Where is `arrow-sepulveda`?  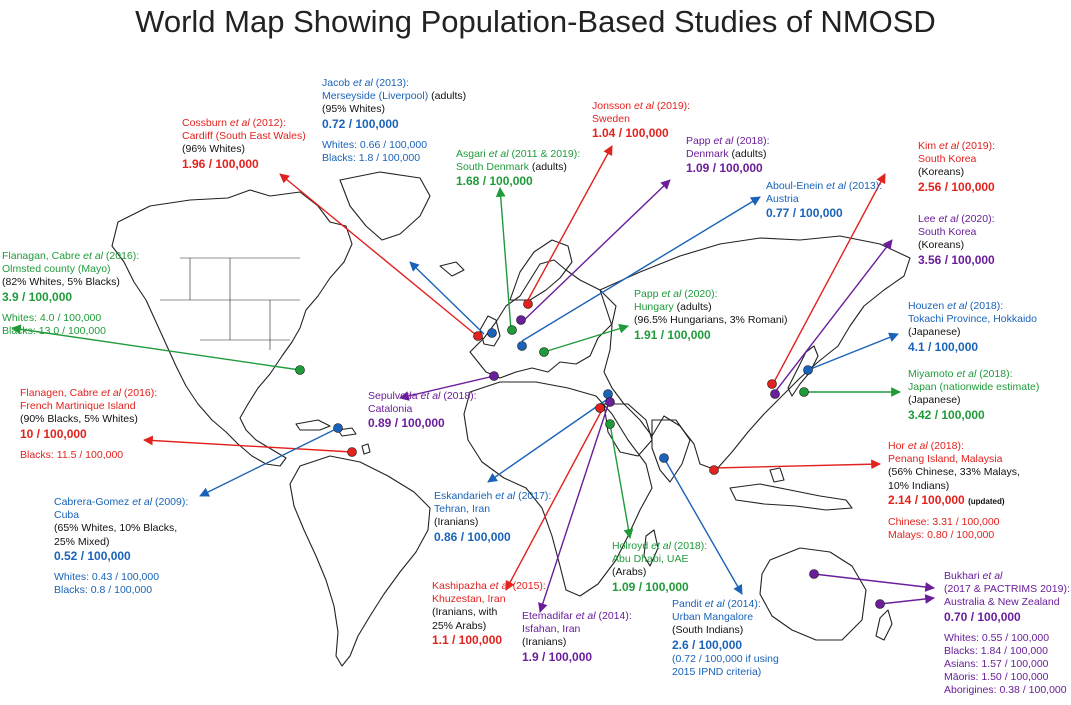
arrow-sepulveda is located at coordinates (447, 388).